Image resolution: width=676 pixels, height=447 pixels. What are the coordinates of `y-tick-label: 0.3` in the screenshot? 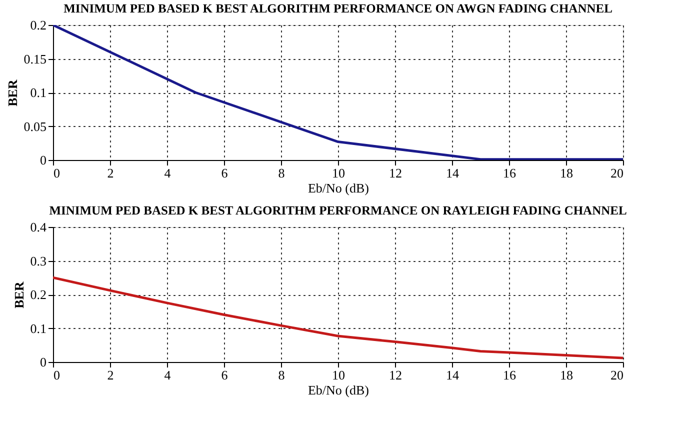 It's located at (38, 260).